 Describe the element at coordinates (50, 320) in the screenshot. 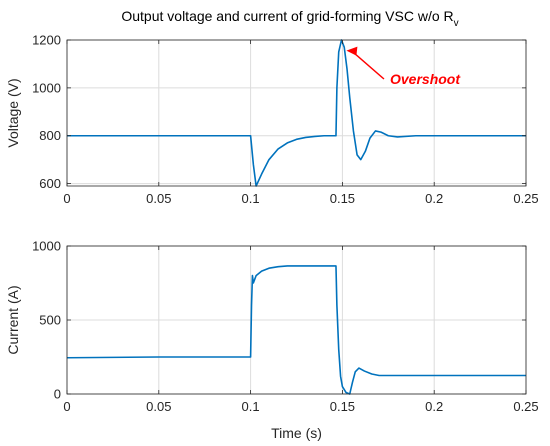

I see `y-tick-label-1: 500` at that location.